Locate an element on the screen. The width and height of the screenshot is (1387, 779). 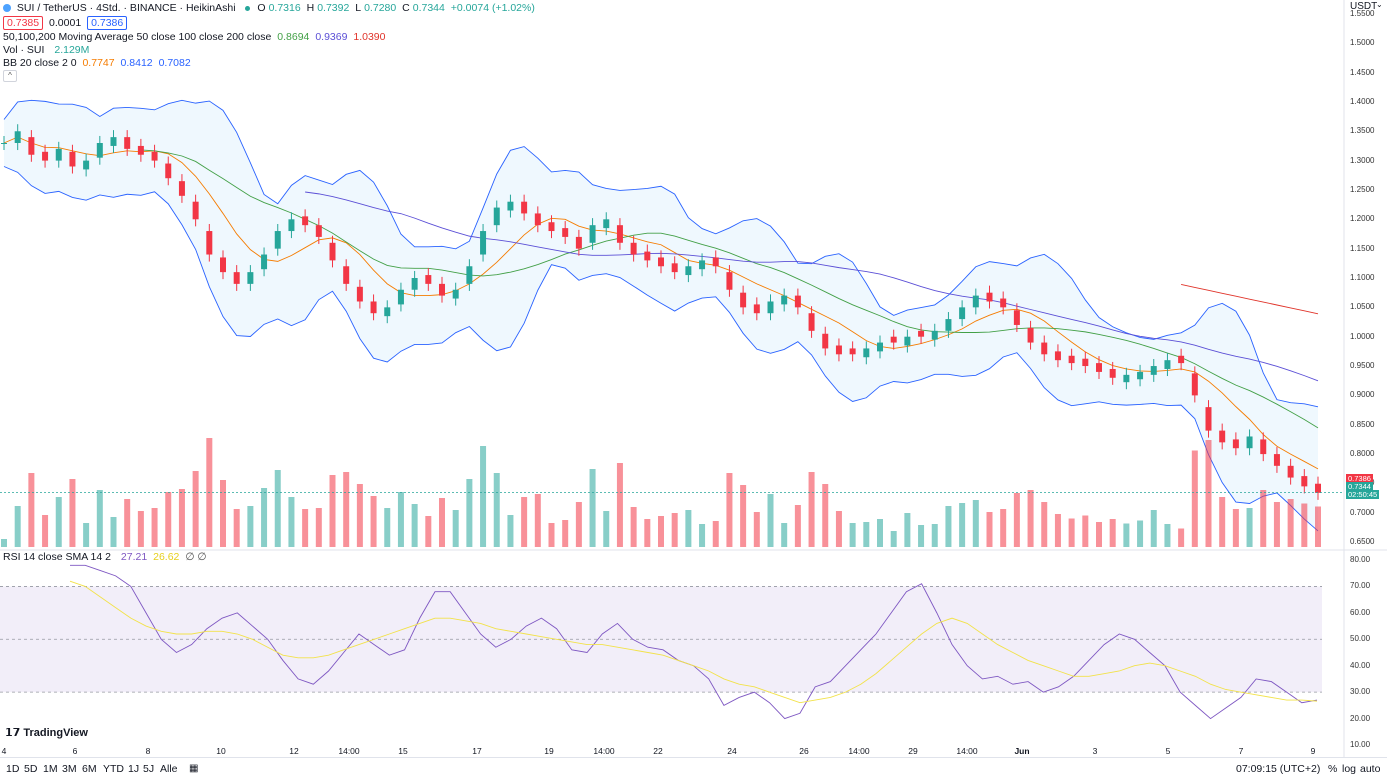
calendar-icon: ▦ is located at coordinates (194, 768).